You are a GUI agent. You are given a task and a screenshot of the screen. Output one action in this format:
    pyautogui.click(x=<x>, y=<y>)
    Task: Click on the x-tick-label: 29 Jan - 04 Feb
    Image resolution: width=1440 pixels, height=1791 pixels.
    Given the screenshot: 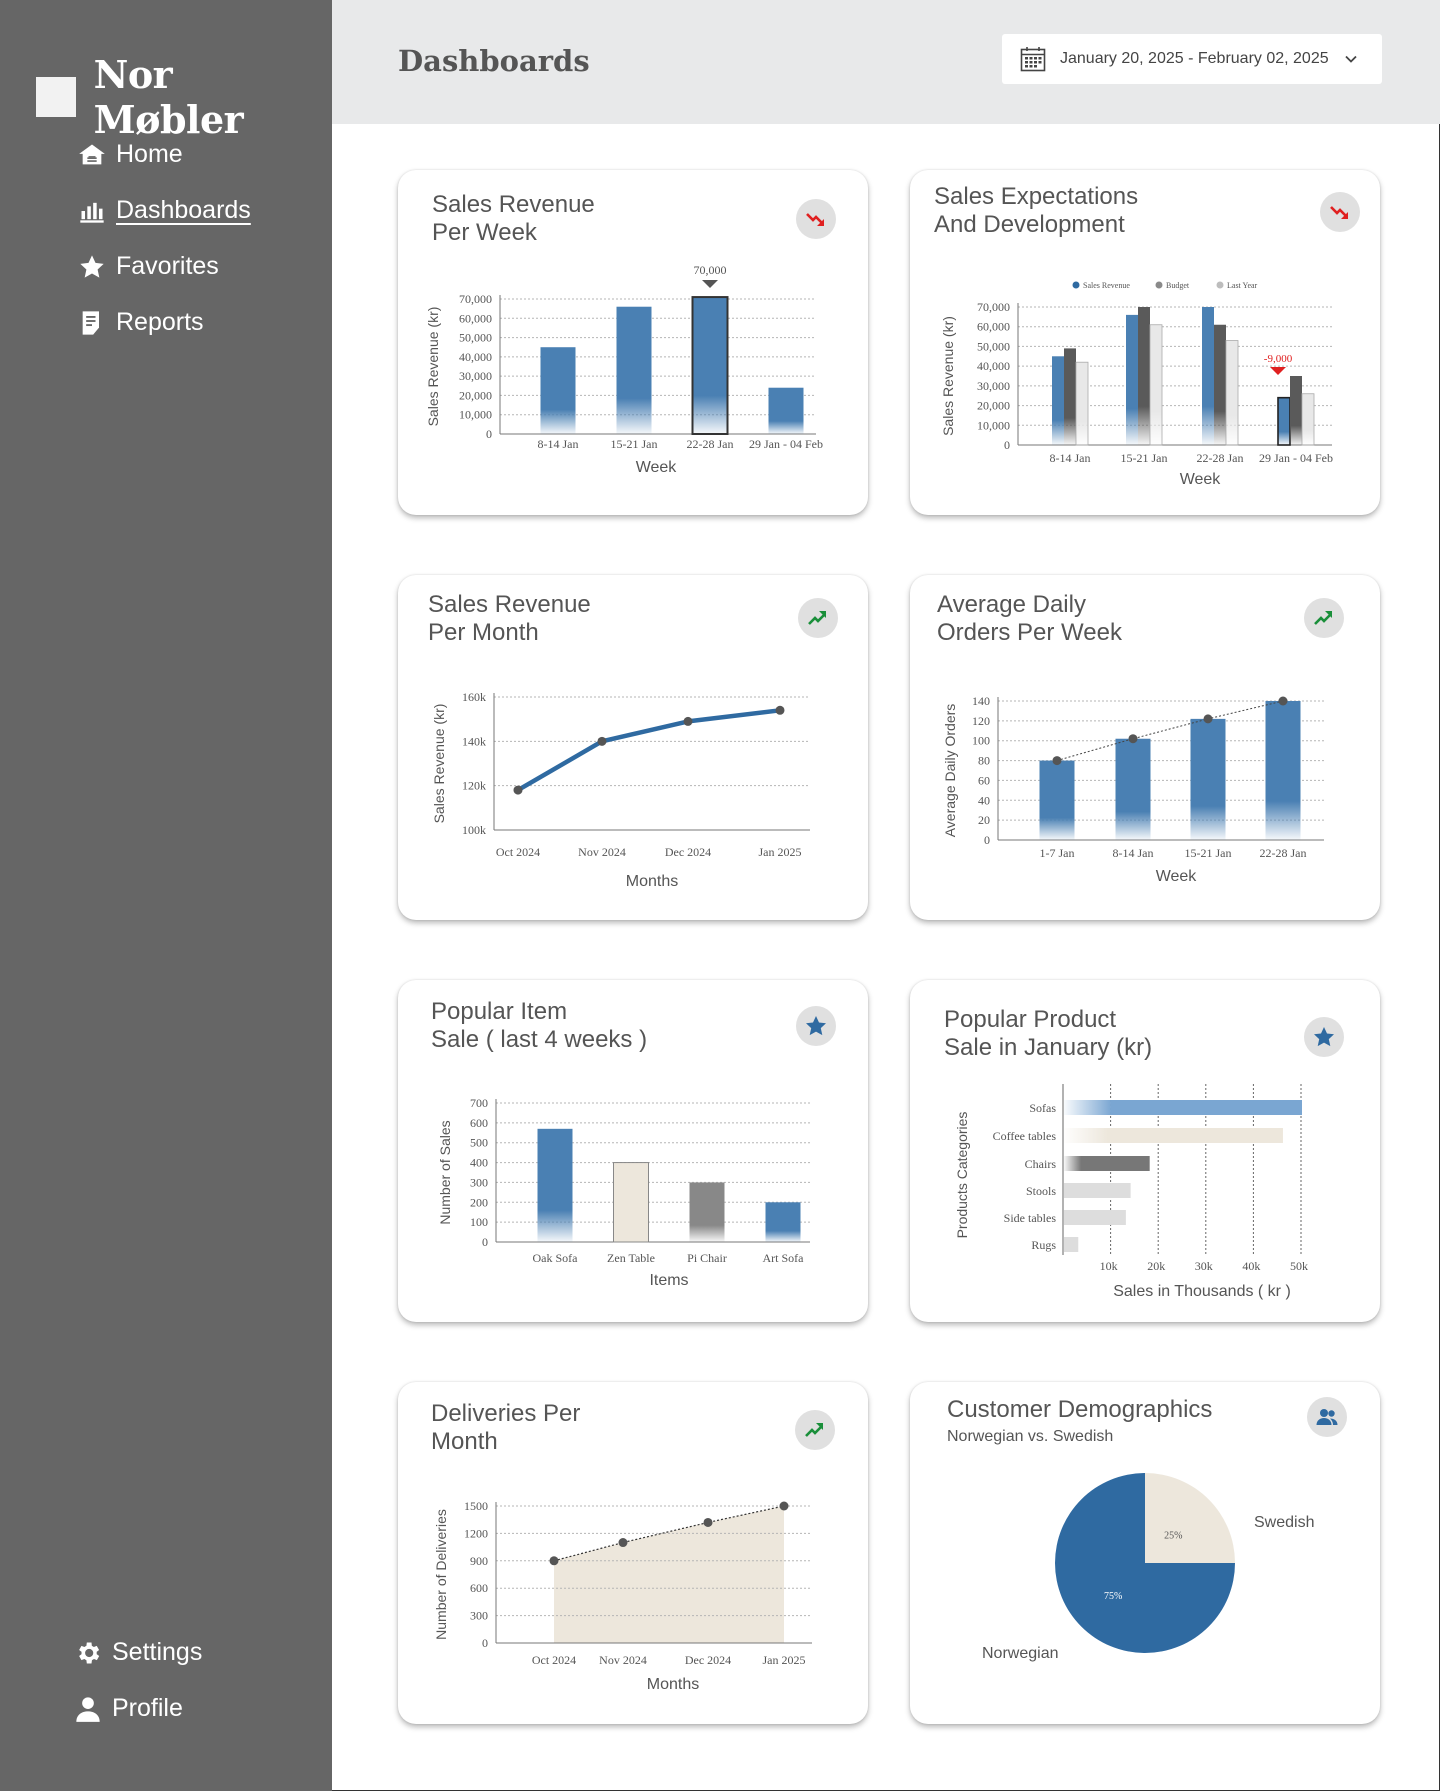 What is the action you would take?
    pyautogui.click(x=1296, y=458)
    